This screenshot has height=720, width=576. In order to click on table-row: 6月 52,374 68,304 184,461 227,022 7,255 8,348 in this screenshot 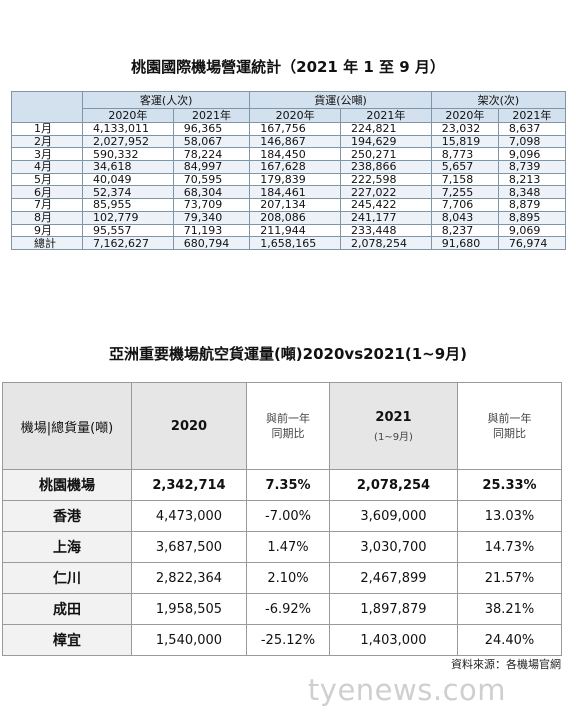, I will do `click(289, 192)`.